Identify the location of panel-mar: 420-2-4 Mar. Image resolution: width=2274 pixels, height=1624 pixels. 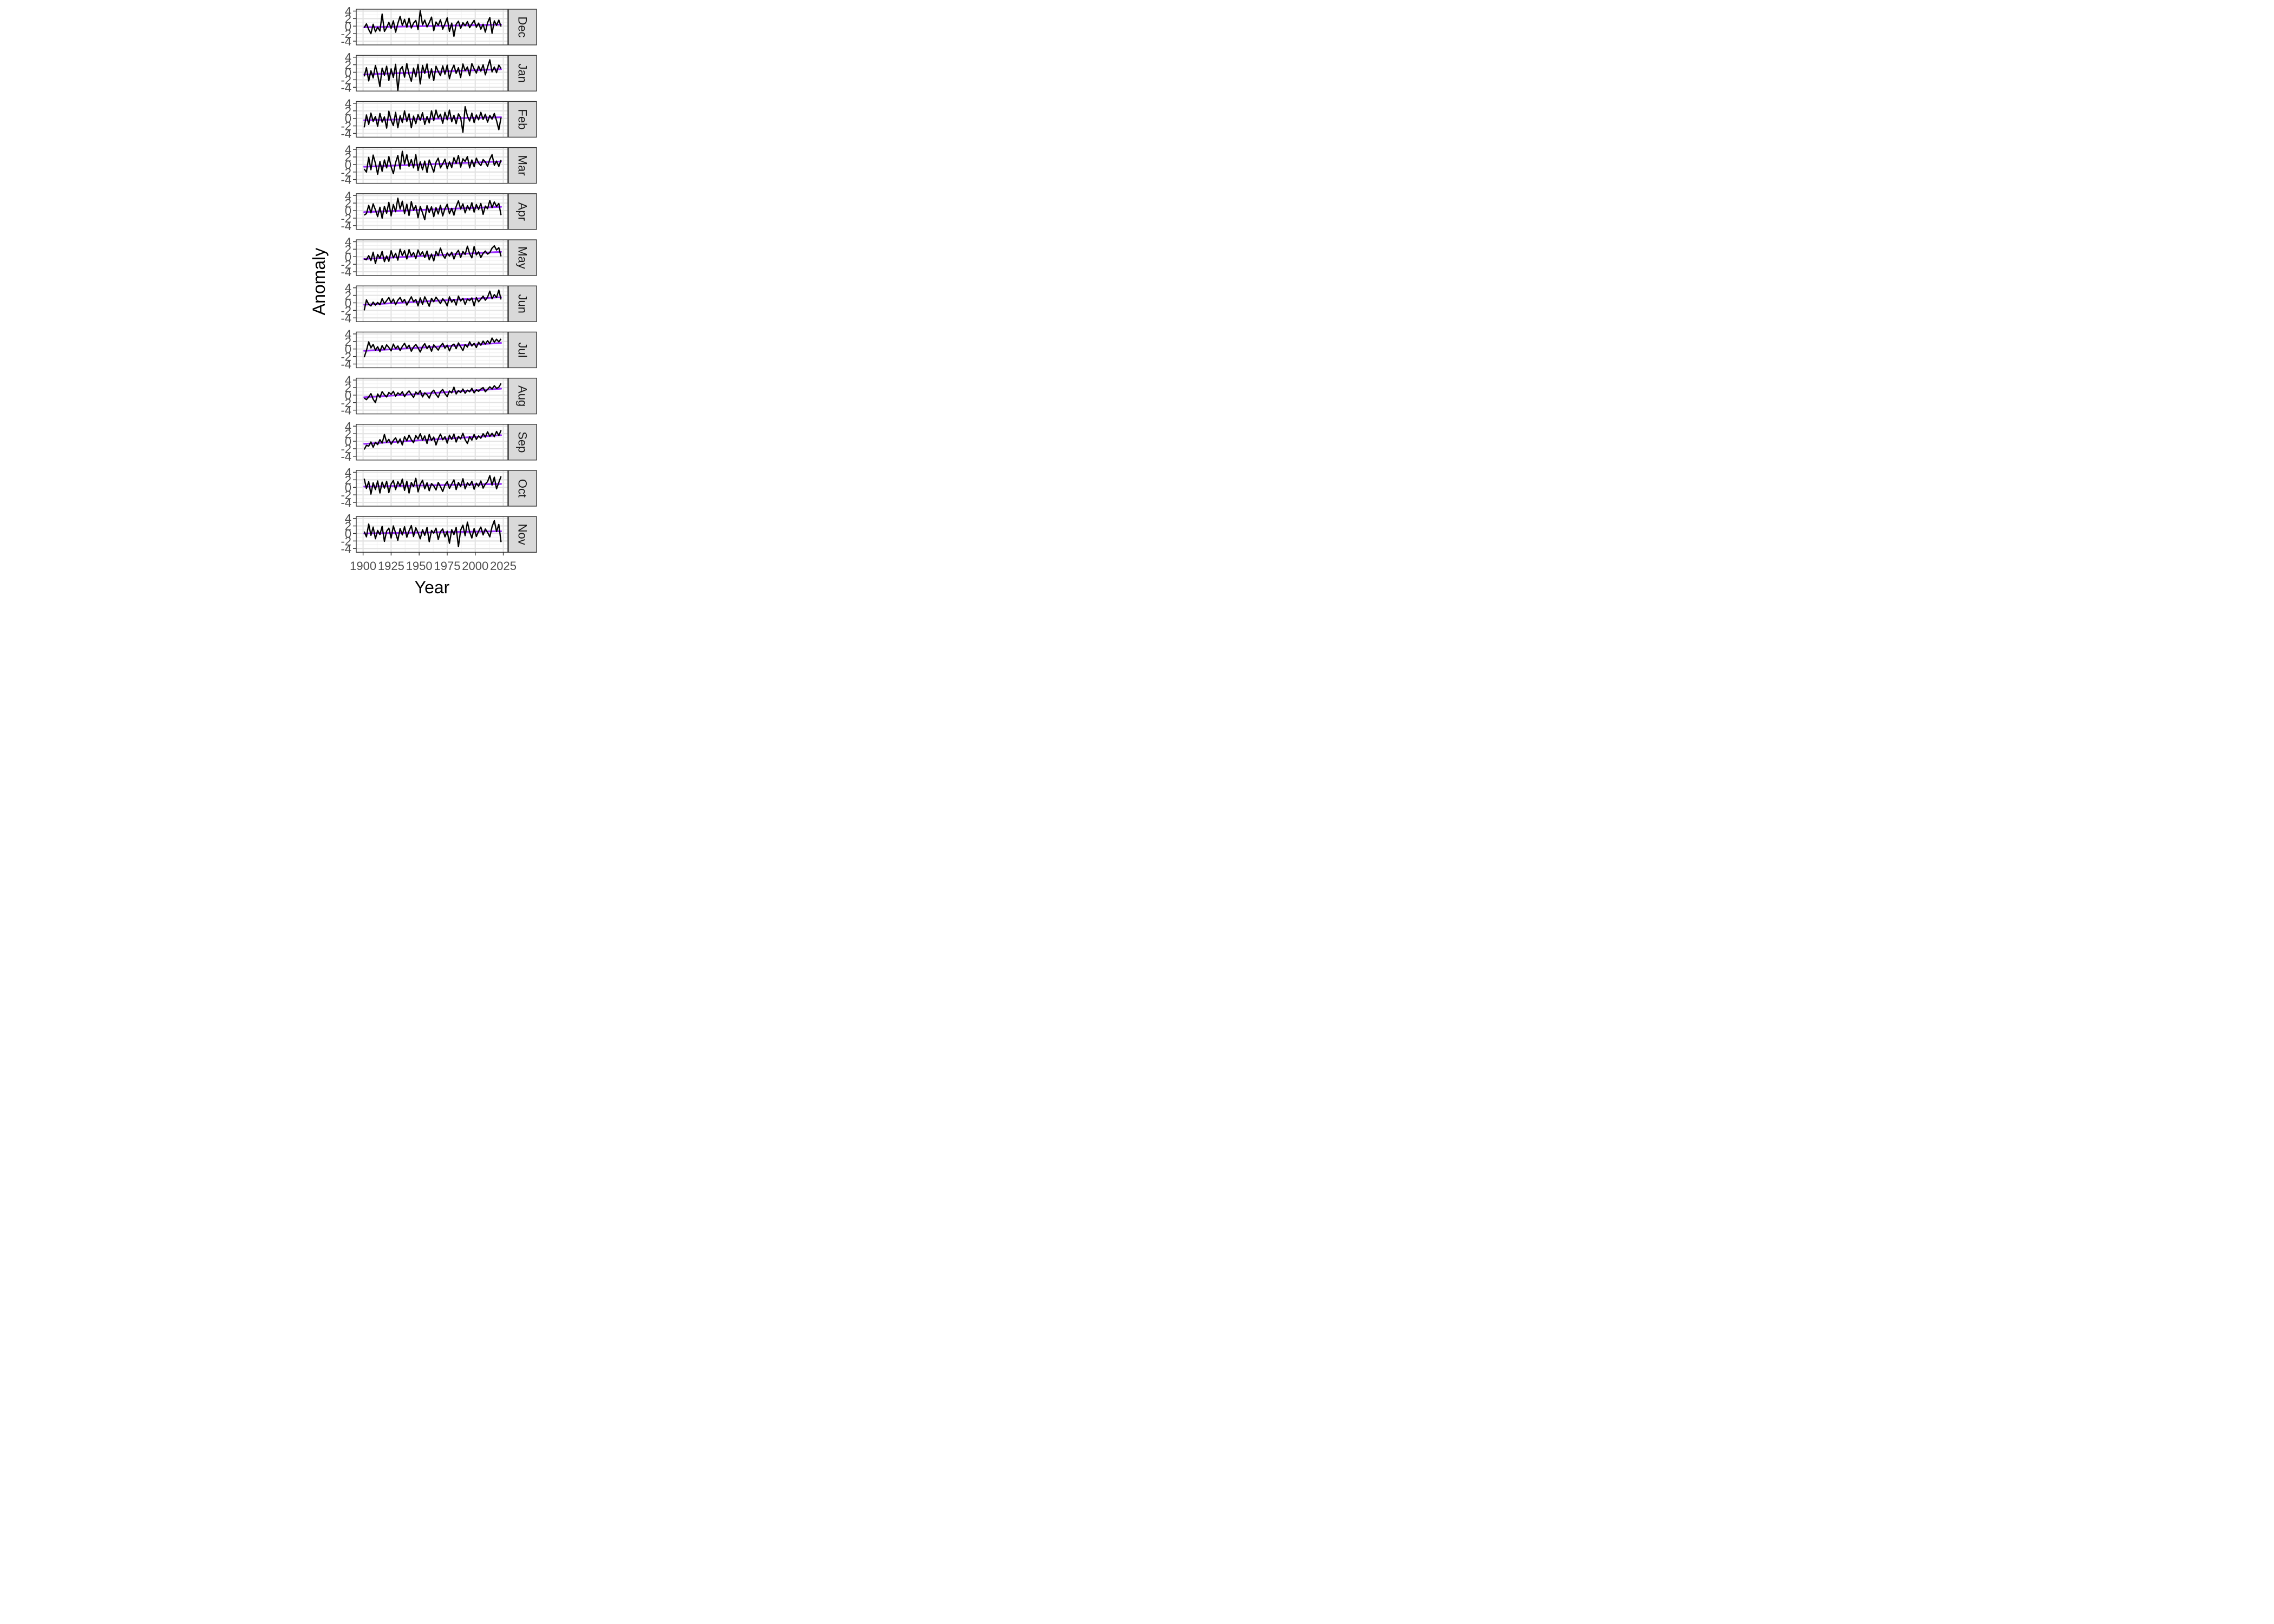
(439, 165).